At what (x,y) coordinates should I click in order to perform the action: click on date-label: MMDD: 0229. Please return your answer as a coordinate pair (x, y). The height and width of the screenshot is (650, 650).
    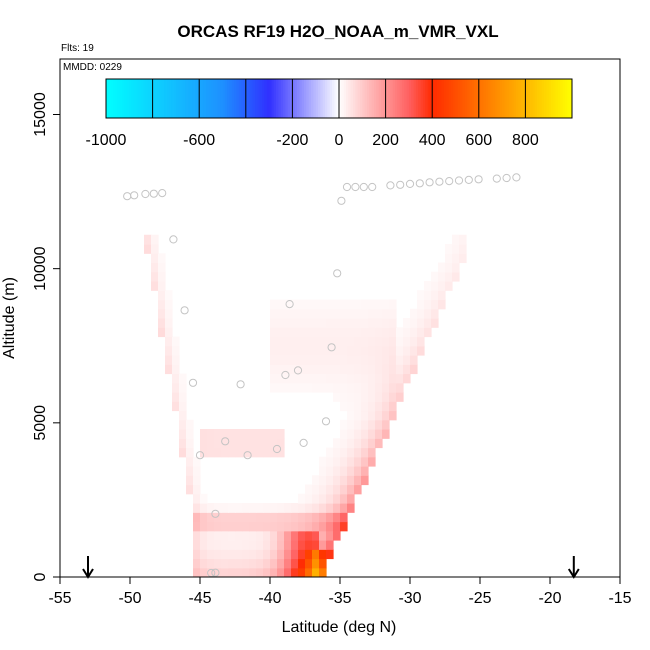
    Looking at the image, I should click on (92, 67).